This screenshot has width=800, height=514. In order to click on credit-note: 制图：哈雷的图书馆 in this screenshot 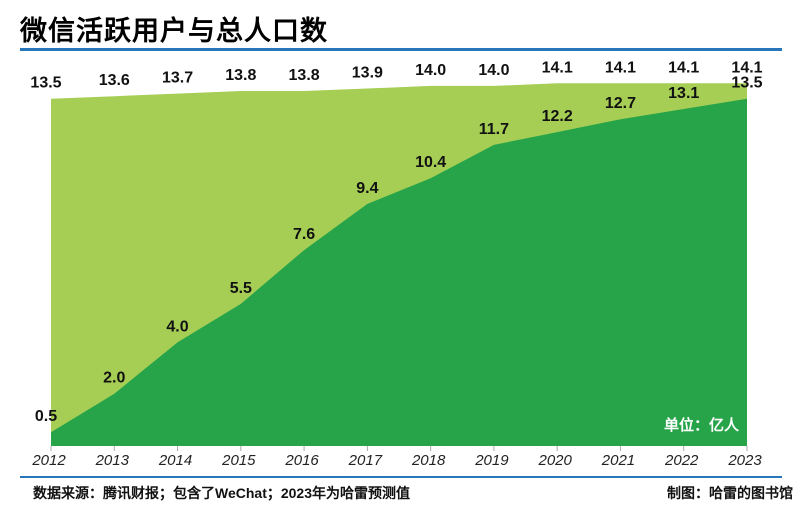, I will do `click(730, 493)`.